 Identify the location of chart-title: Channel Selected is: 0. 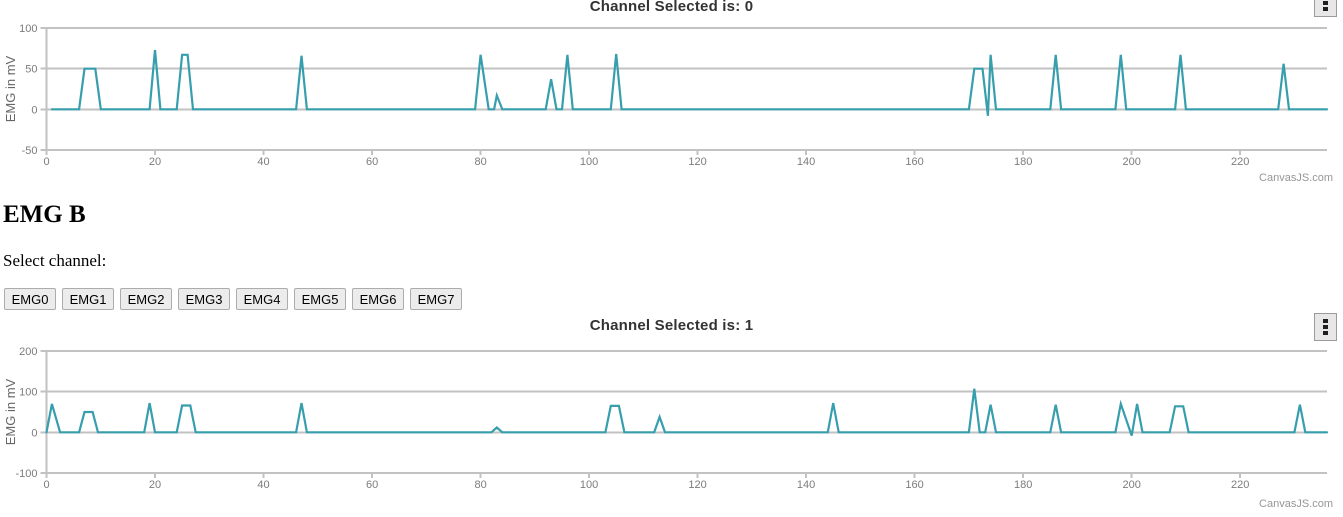
(671, 7).